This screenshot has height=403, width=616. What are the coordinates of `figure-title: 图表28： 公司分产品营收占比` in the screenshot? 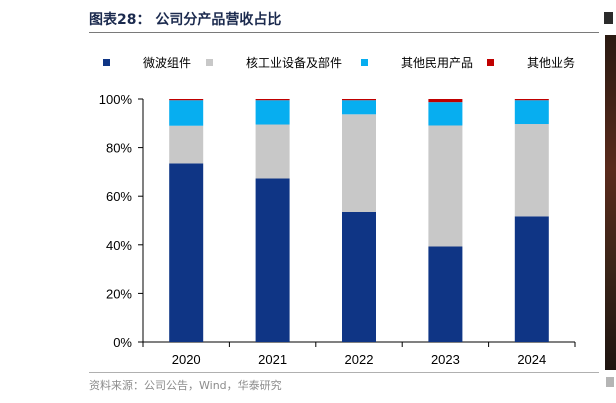 It's located at (185, 20).